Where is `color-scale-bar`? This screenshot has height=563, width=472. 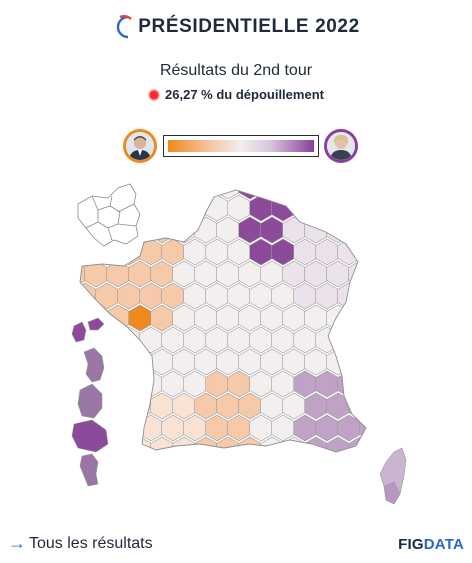
color-scale-bar is located at coordinates (241, 146).